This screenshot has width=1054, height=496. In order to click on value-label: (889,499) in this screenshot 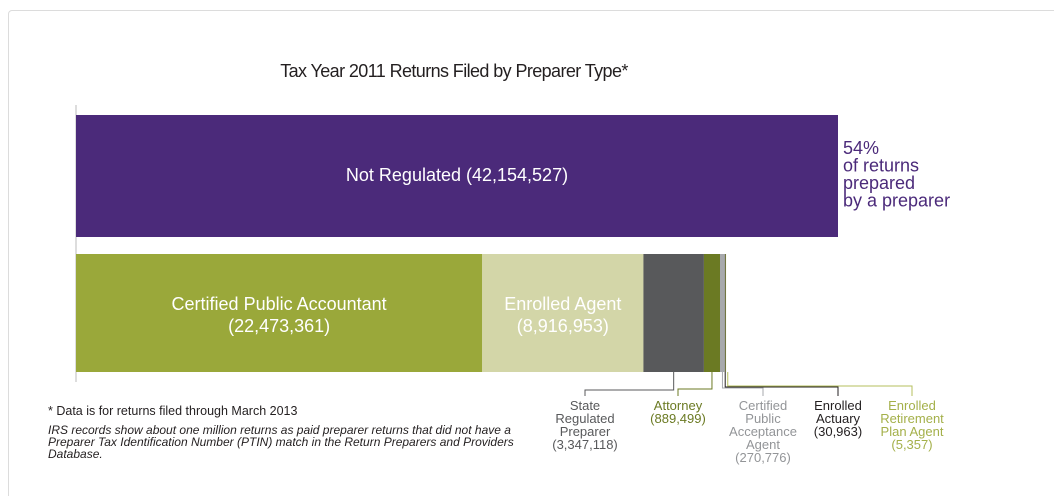, I will do `click(678, 418)`.